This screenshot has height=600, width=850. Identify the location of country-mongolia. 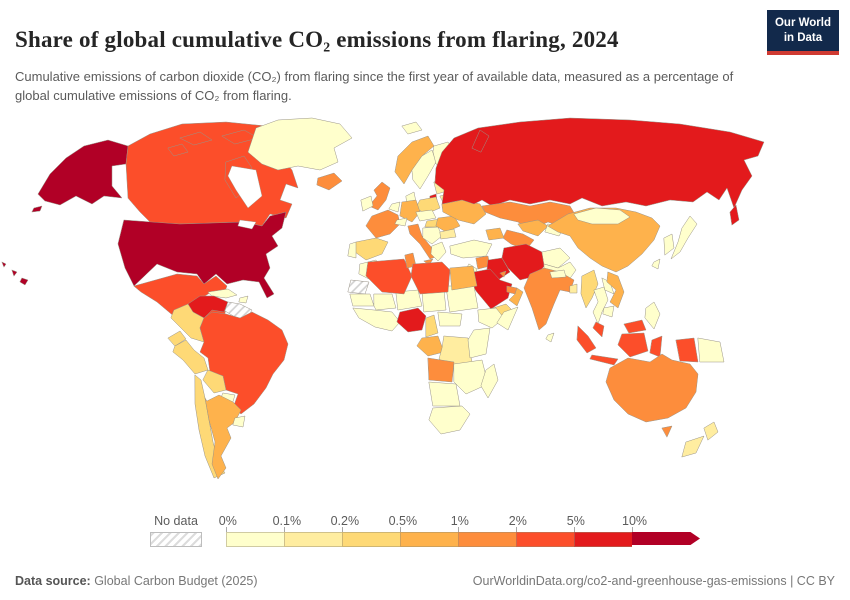
(602, 216).